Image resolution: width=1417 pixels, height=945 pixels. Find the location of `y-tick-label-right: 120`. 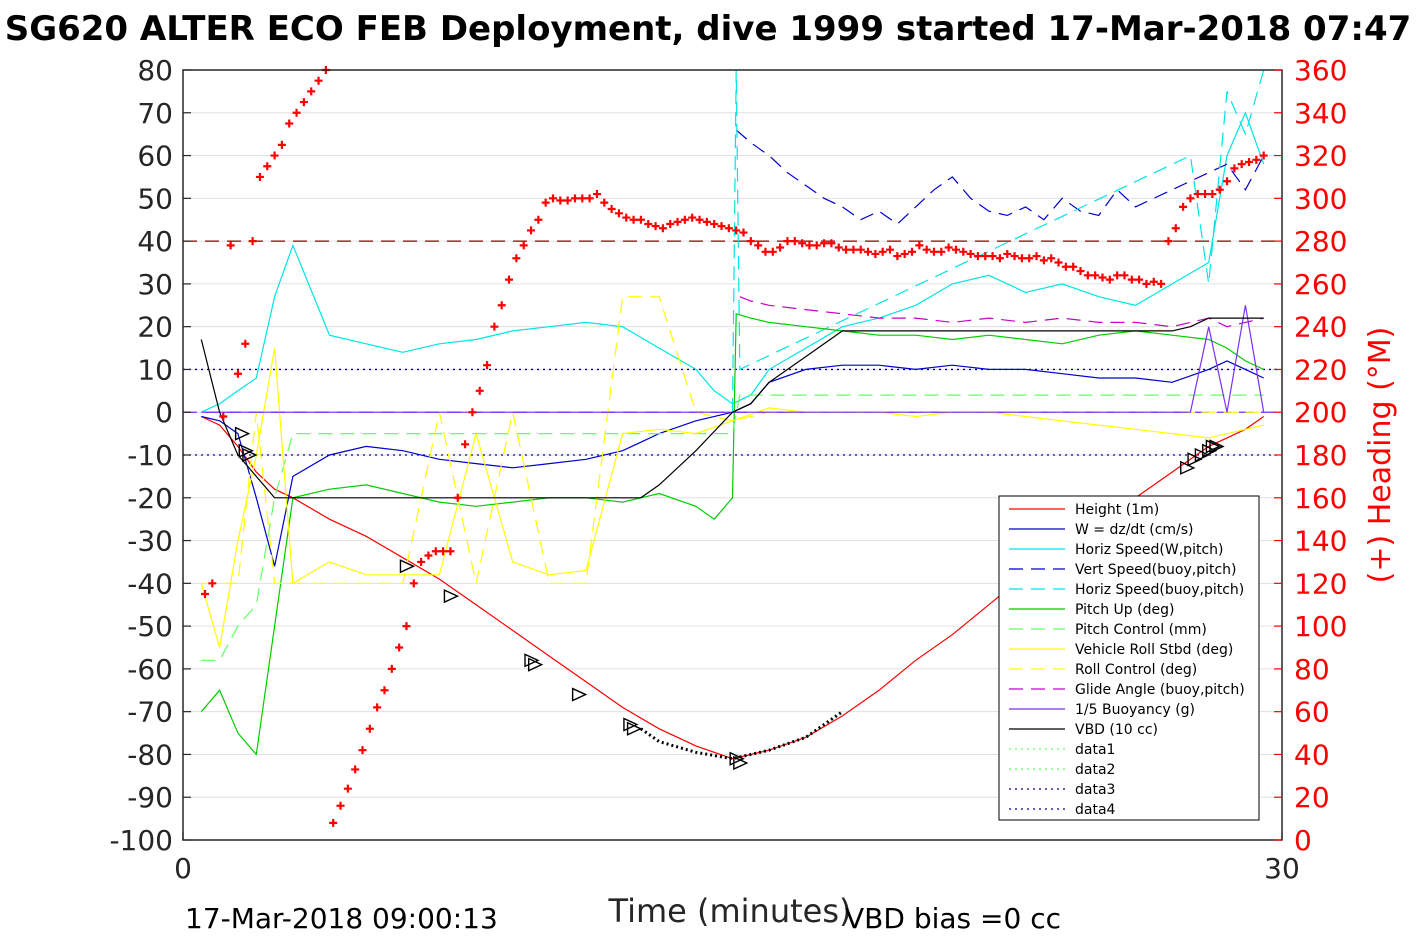

y-tick-label-right: 120 is located at coordinates (1320, 583).